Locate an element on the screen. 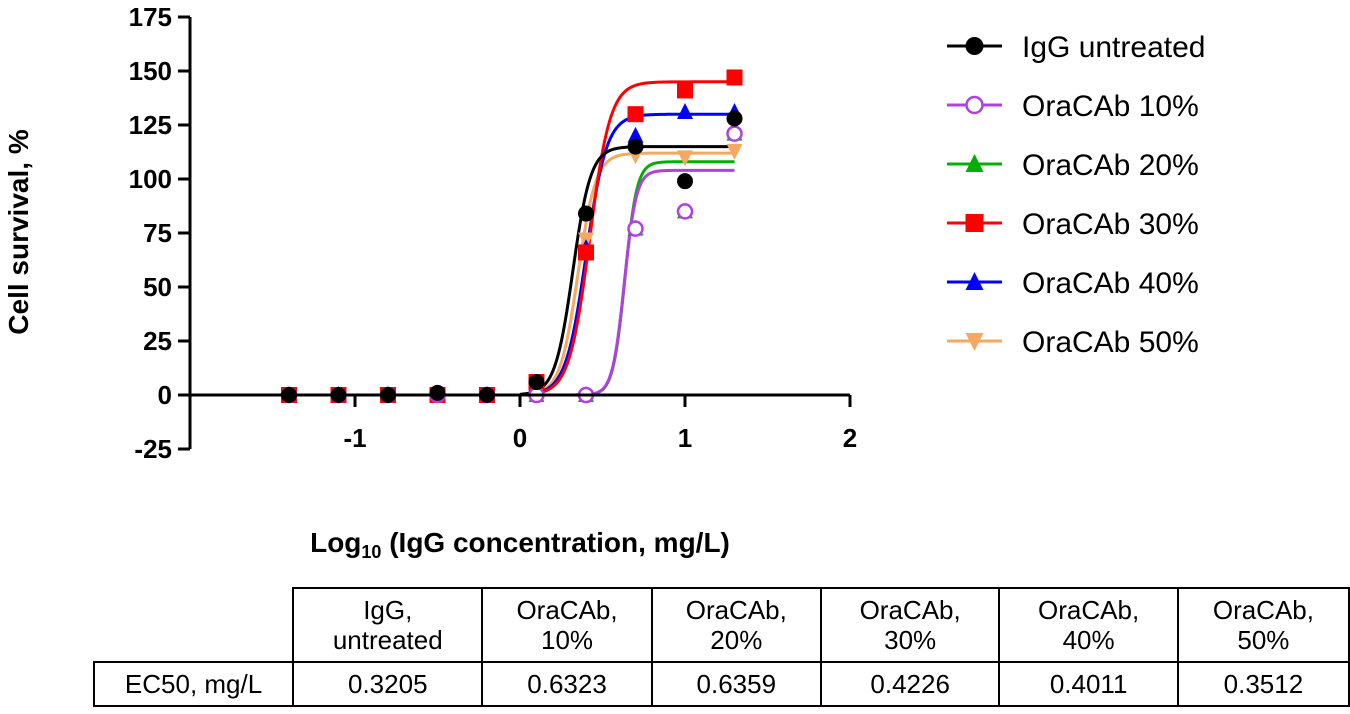 The height and width of the screenshot is (714, 1350). x-axis-label-subscript: 10 is located at coordinates (371, 552).